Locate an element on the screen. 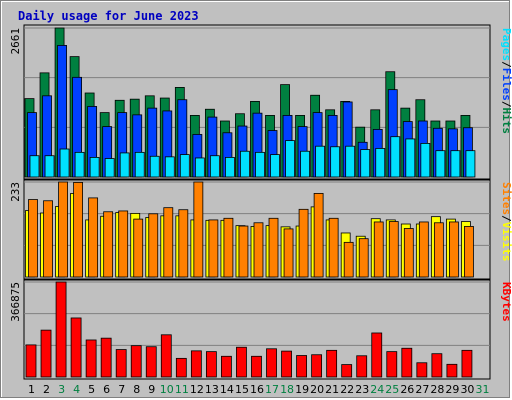 Image resolution: width=512 pixels, height=400 pixels. day-label-24: 24 is located at coordinates (377, 389).